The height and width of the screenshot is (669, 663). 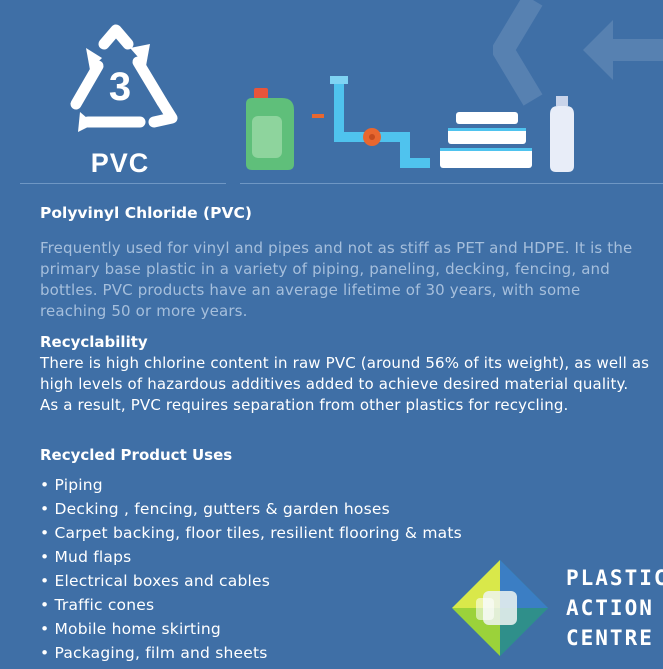 What do you see at coordinates (251, 557) in the screenshot?
I see `list-item: Mud flaps` at bounding box center [251, 557].